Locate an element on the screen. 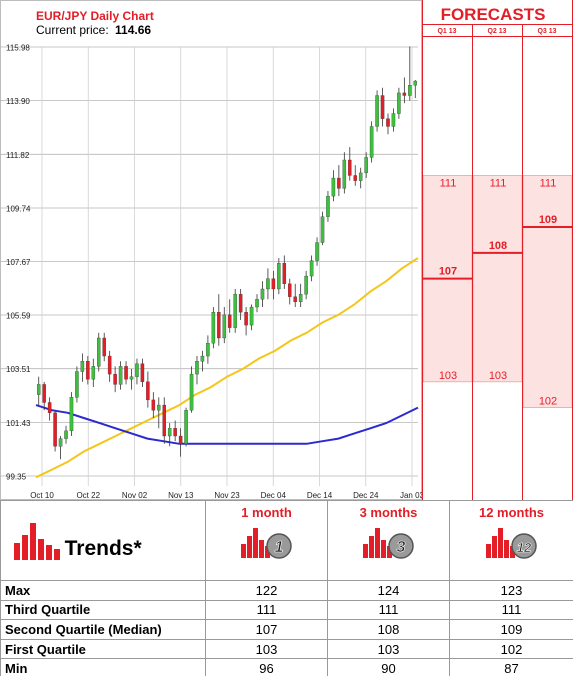 The width and height of the screenshot is (573, 676). horizon-12-months: 12 months 12 is located at coordinates (511, 540).